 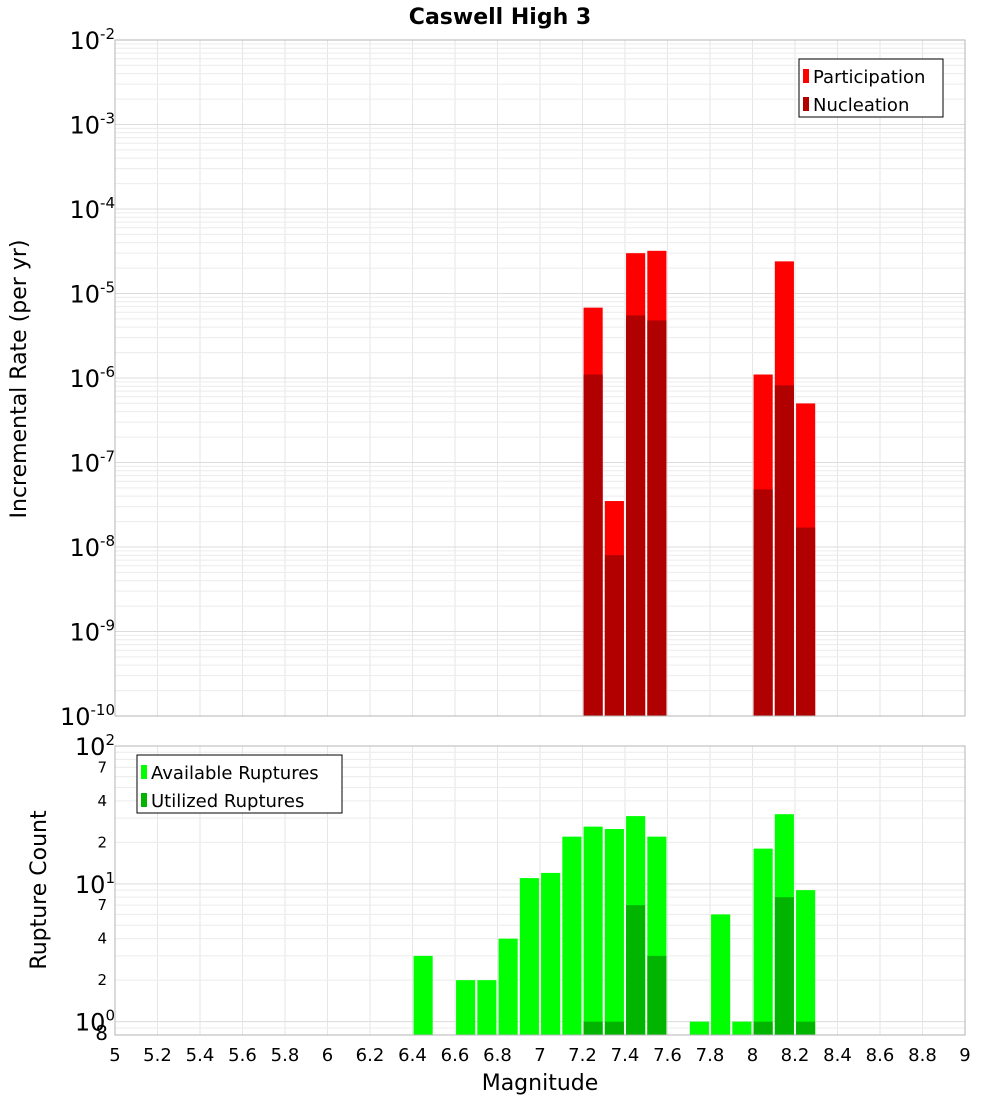 I want to click on count-y-tick-label: 10¹, so click(x=95, y=884).